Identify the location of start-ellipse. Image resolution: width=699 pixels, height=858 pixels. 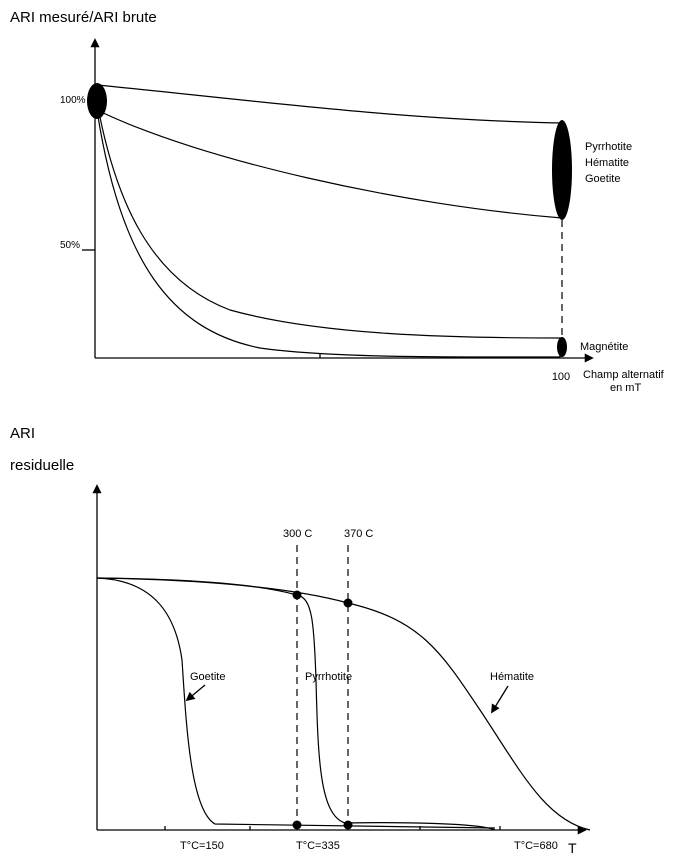
(97, 101).